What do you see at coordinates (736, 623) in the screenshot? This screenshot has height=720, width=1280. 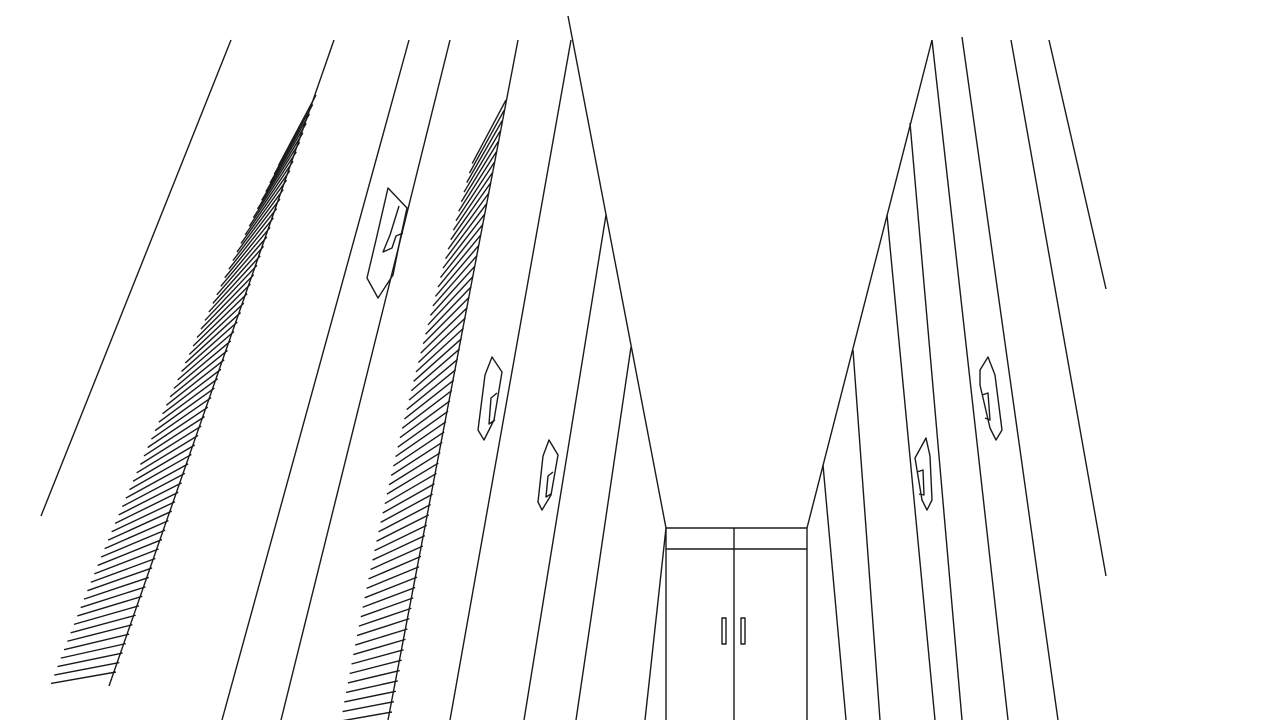 I see `back-cabinet` at bounding box center [736, 623].